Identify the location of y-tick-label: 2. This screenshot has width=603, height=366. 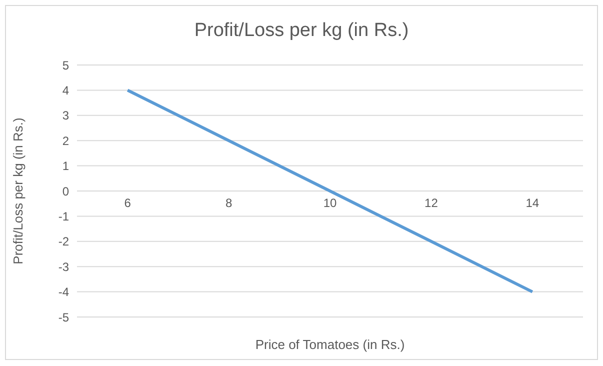
(66, 141).